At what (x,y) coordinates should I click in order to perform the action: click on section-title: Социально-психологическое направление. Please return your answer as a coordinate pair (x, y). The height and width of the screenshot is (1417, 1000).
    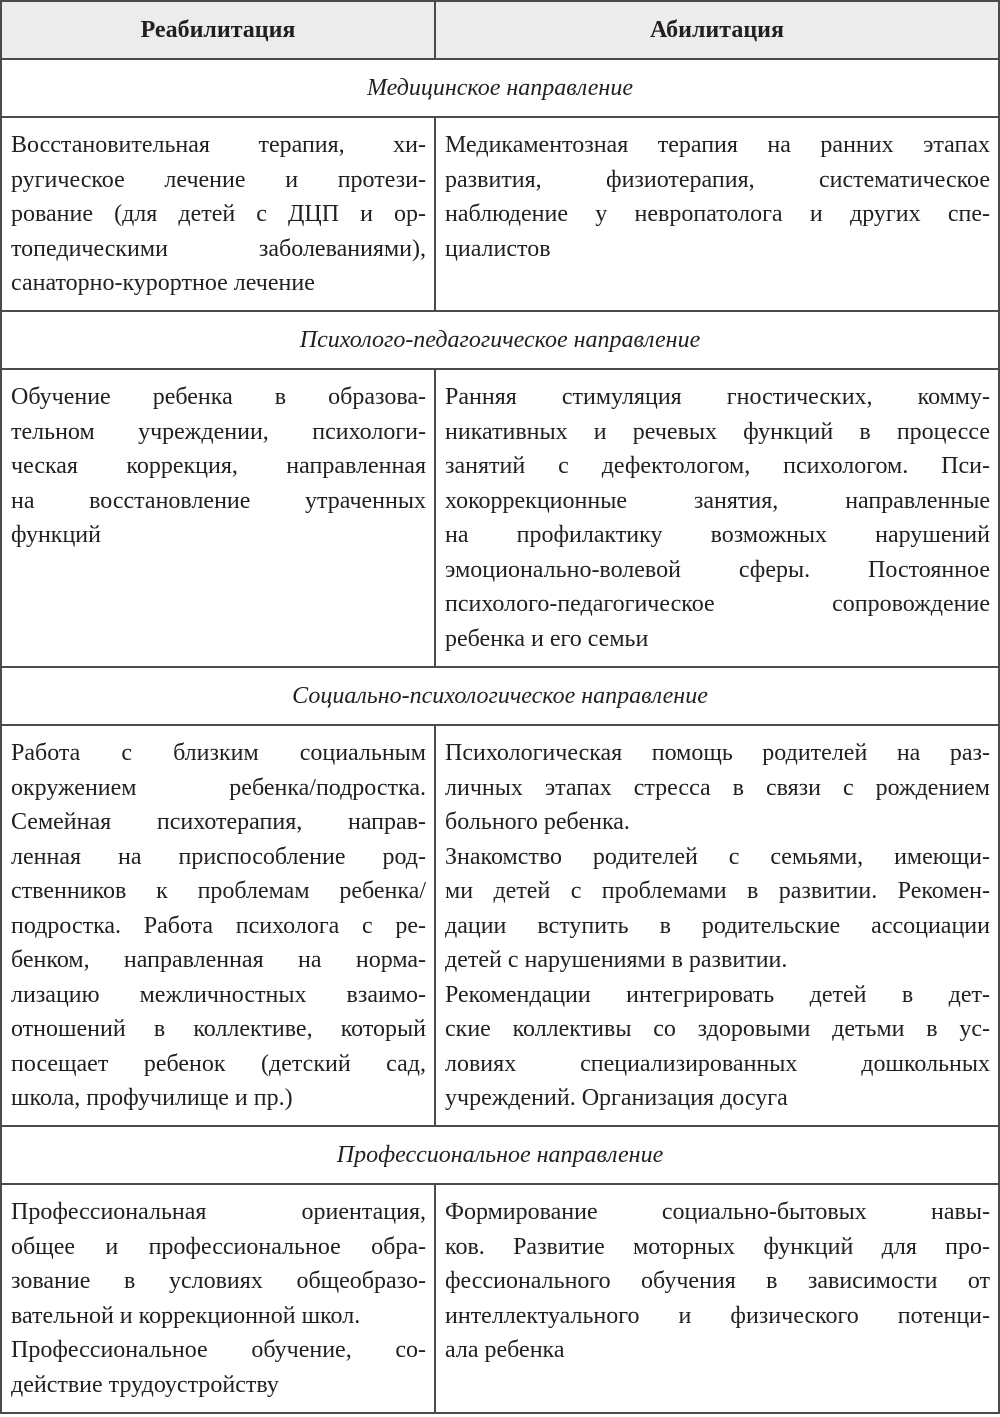
    Looking at the image, I should click on (500, 696).